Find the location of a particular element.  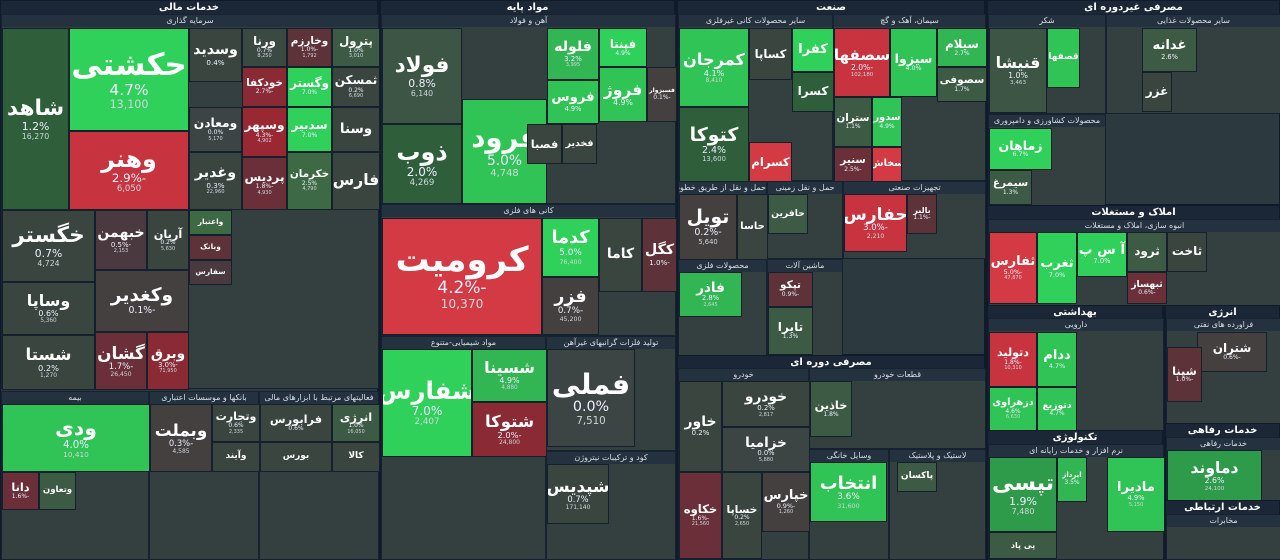

stock-tile: قصفها is located at coordinates (1063, 58).